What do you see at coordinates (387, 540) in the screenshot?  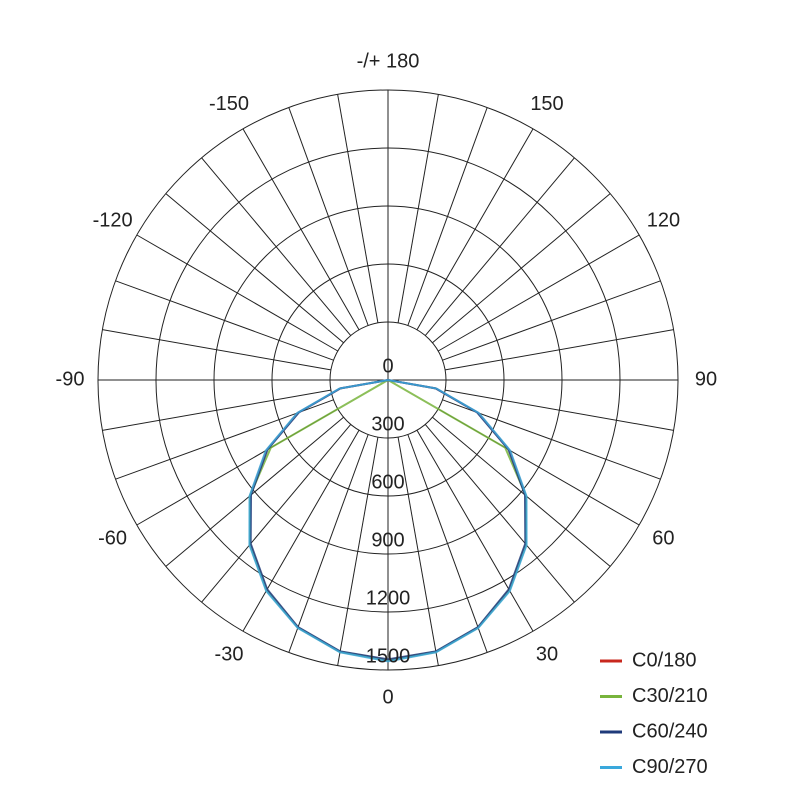 I see `r-tick-label: 900` at bounding box center [387, 540].